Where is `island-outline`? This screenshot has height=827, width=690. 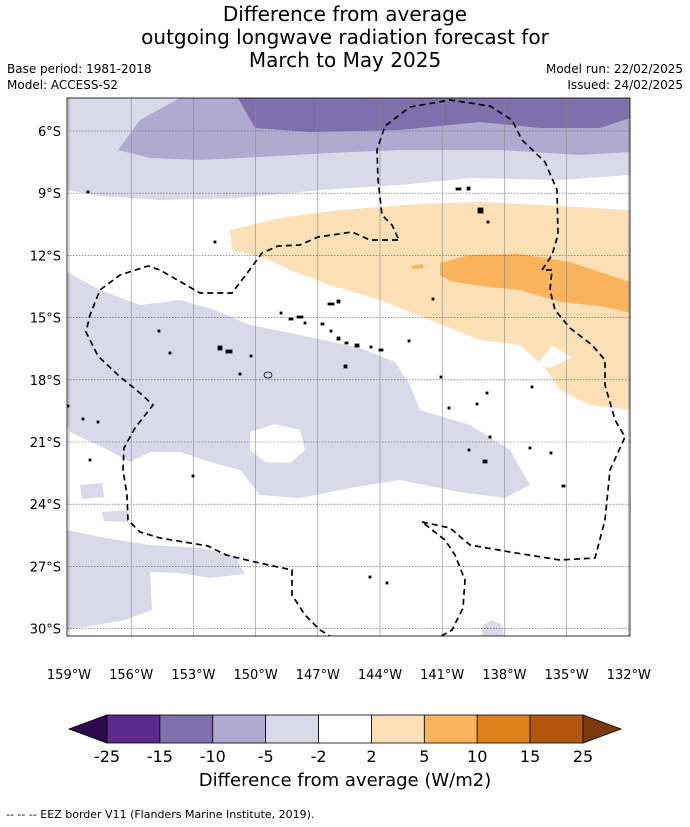 island-outline is located at coordinates (268, 375).